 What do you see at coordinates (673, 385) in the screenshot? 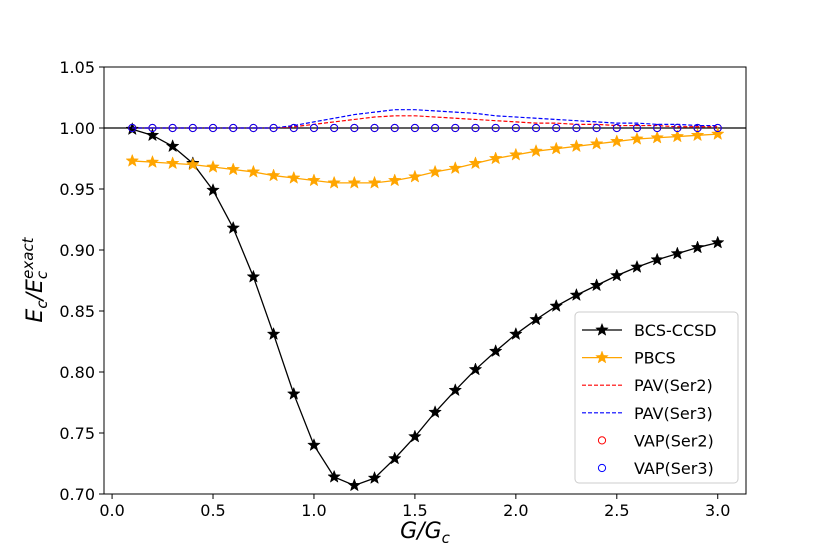
I see `legend-label-pav-ser2: PAV(Ser2)` at bounding box center [673, 385].